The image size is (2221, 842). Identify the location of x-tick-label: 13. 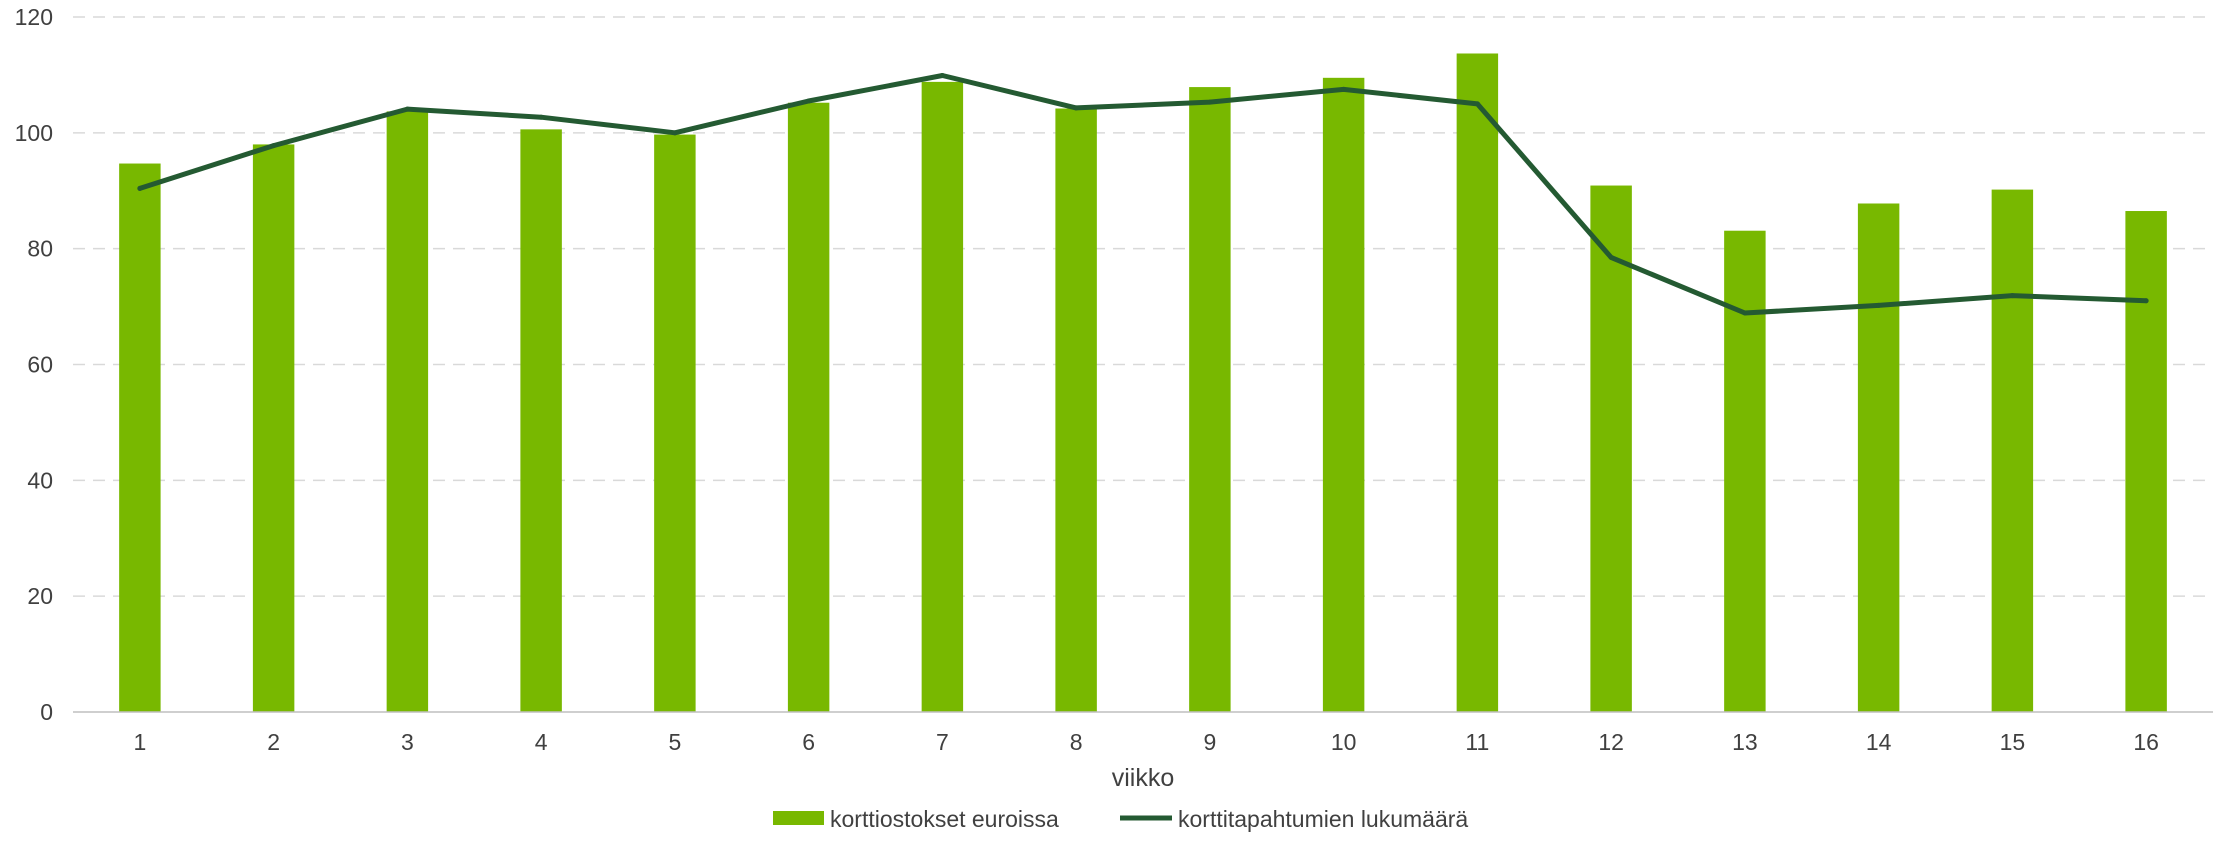
(1745, 742).